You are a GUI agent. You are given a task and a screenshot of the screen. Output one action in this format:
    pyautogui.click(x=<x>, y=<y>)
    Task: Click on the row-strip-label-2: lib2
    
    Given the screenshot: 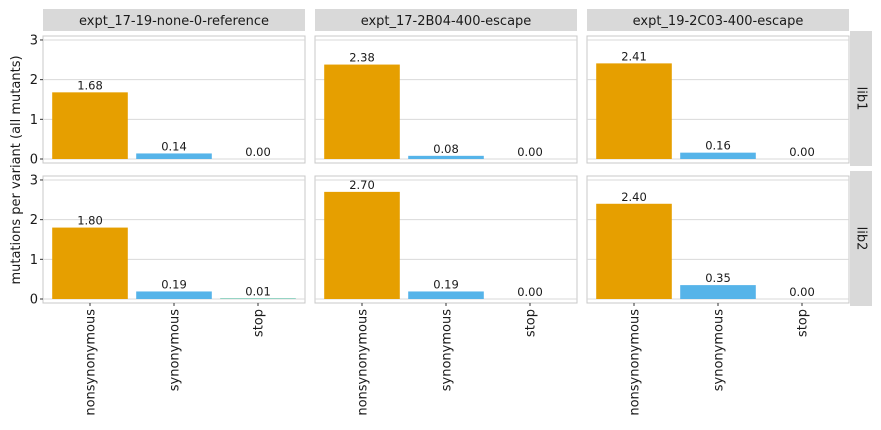 What is the action you would take?
    pyautogui.click(x=861, y=239)
    